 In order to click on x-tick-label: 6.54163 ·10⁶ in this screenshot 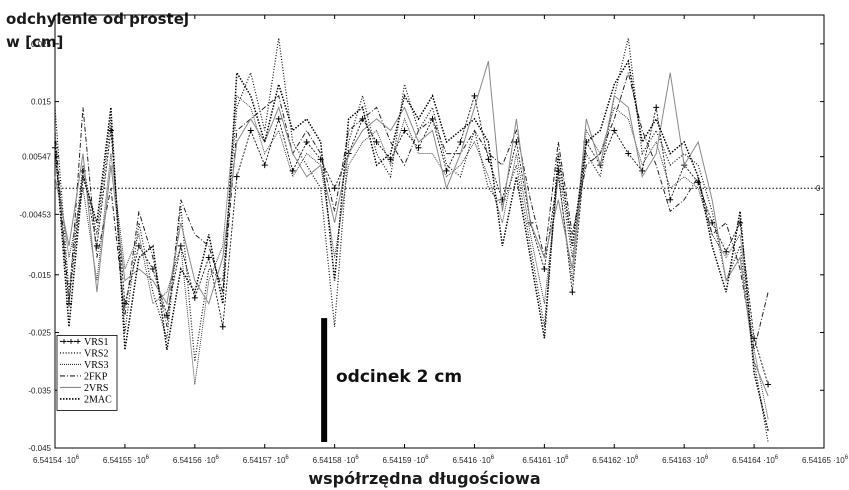, I will do `click(685, 460)`.